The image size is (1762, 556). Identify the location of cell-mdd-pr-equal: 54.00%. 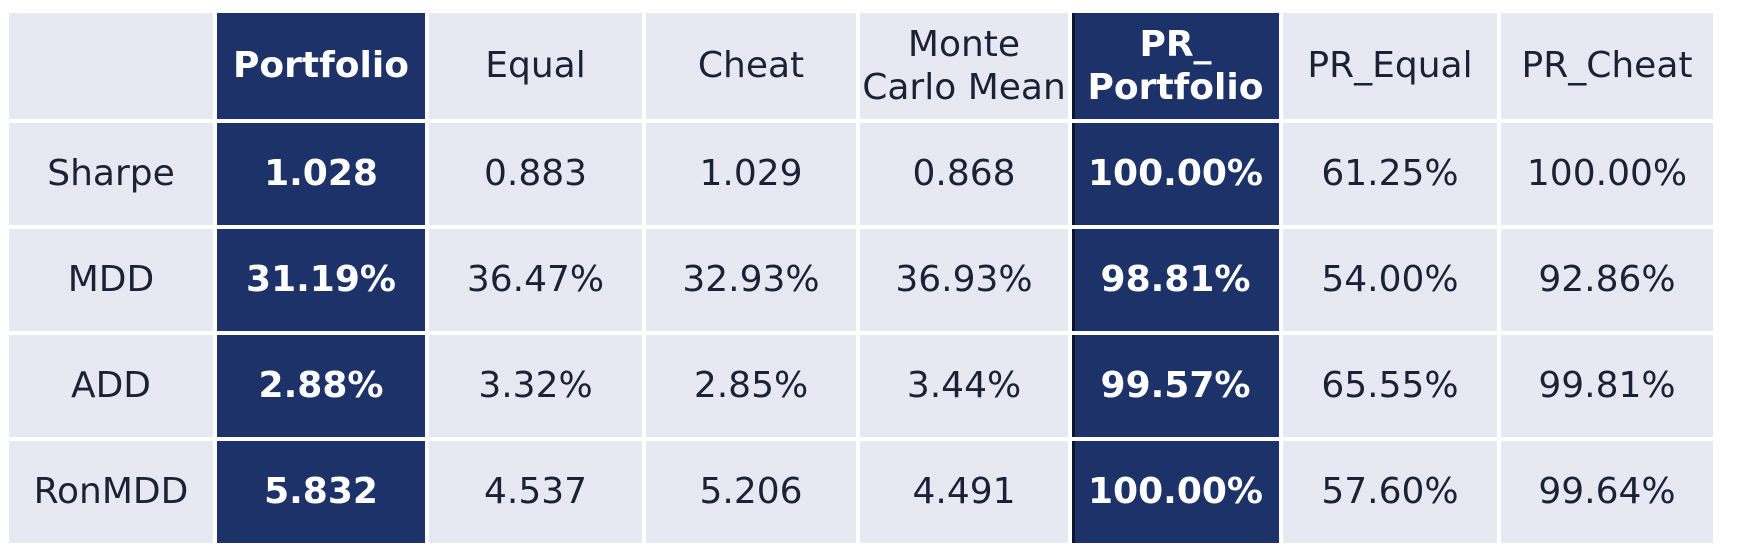
(1390, 280).